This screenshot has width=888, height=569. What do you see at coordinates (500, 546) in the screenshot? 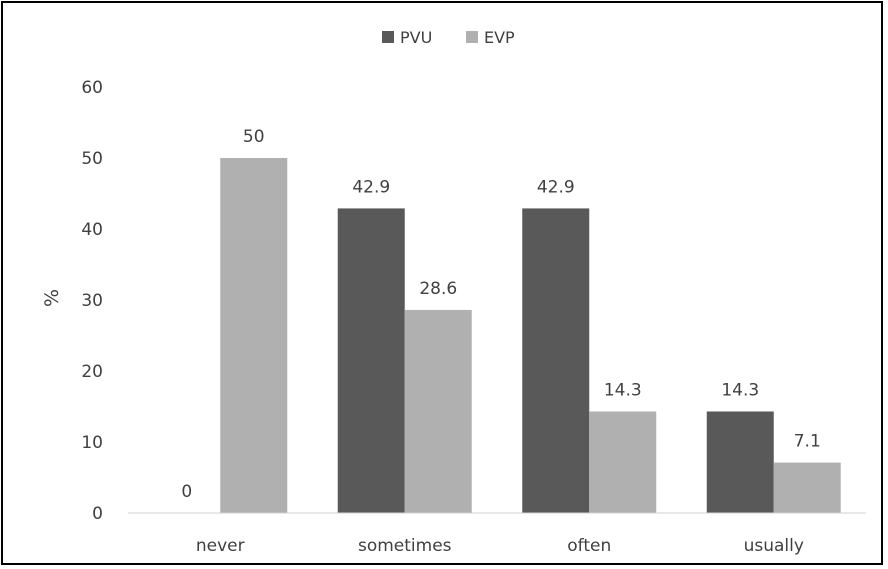
I see `x-axis-categories: never sometimes often usually` at bounding box center [500, 546].